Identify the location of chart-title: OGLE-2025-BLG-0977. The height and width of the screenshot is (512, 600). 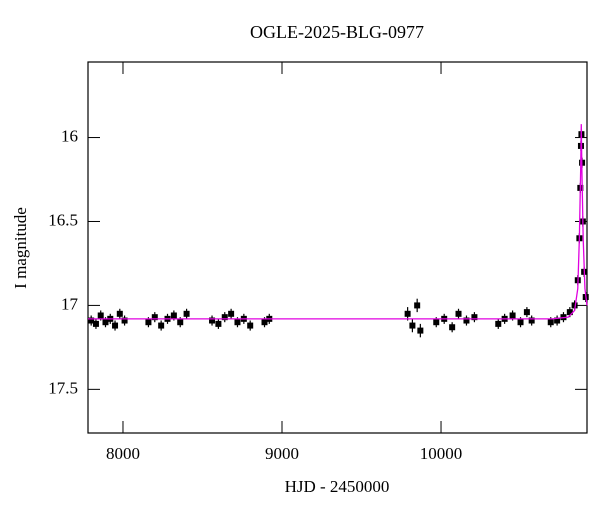
(337, 32).